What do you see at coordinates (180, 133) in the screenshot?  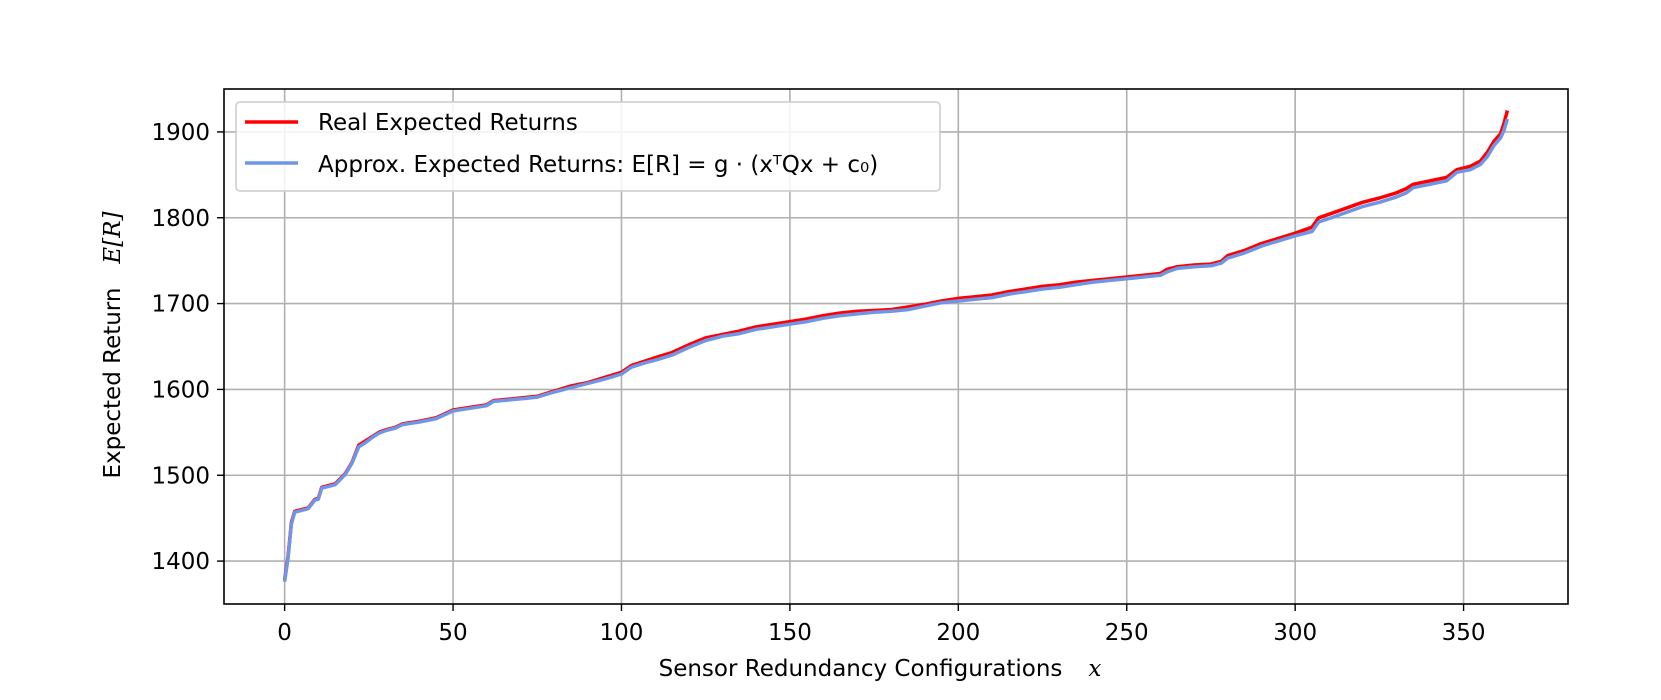 I see `y-tick-label: 1900` at bounding box center [180, 133].